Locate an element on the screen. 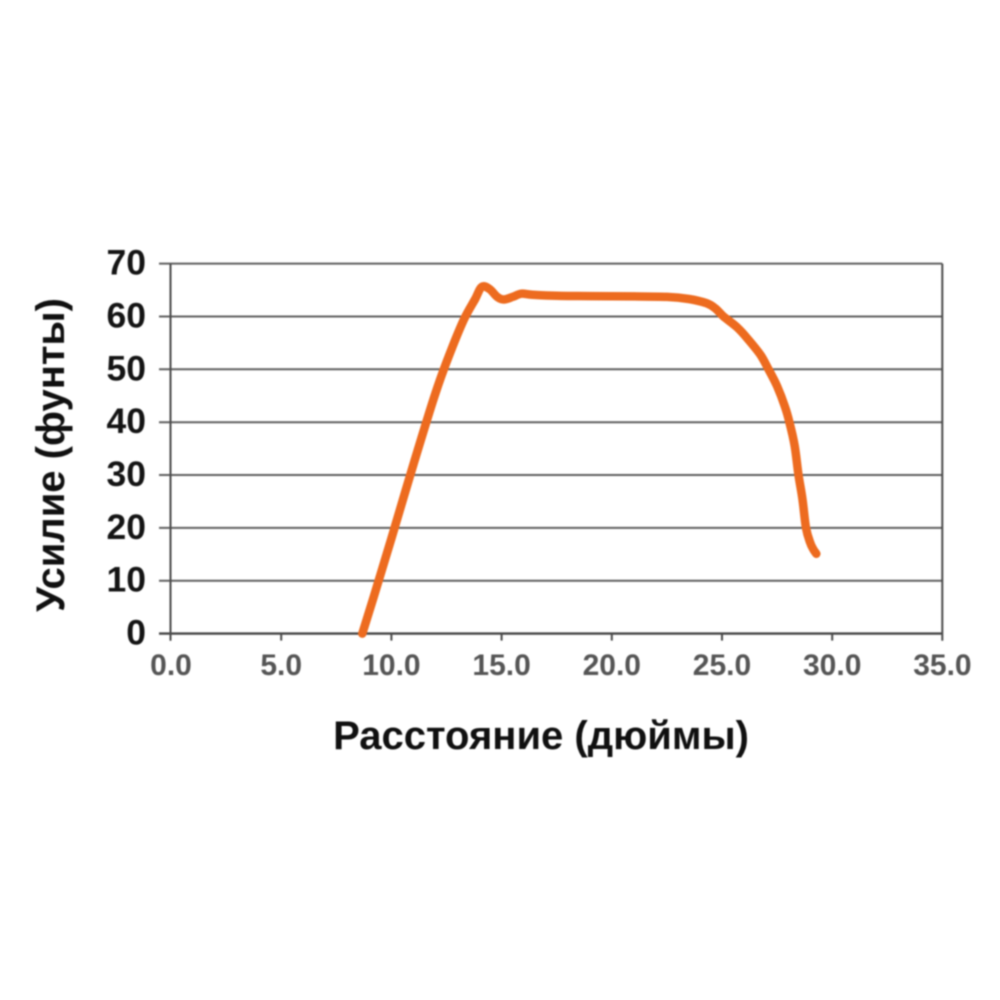 This screenshot has height=1000, width=1000. svg-text: 70 is located at coordinates (127, 263).